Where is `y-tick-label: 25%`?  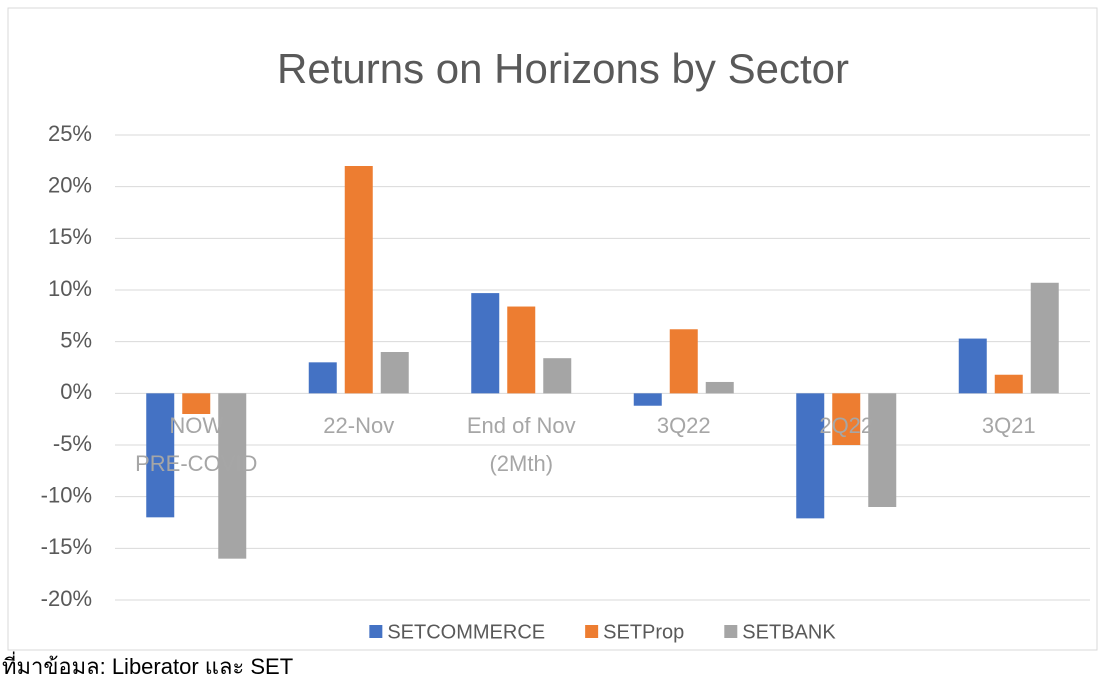
y-tick-label: 25% is located at coordinates (70, 133).